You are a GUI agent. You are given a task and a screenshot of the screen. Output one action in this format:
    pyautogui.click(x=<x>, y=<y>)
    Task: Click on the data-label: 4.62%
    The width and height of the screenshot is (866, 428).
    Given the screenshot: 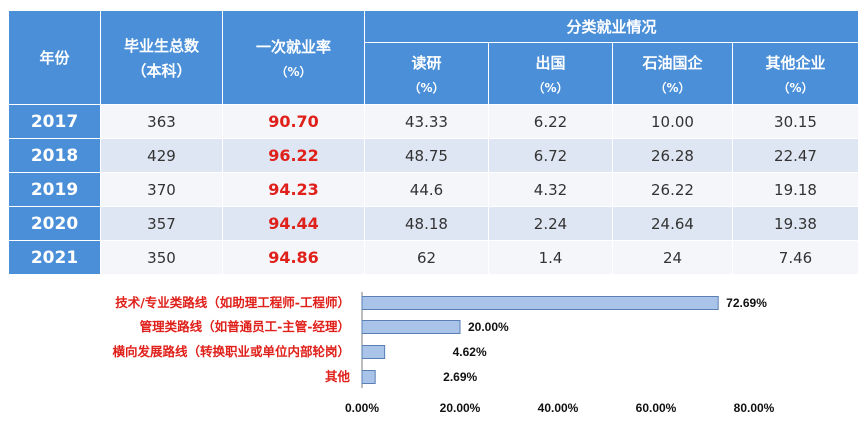 What is the action you would take?
    pyautogui.click(x=470, y=352)
    